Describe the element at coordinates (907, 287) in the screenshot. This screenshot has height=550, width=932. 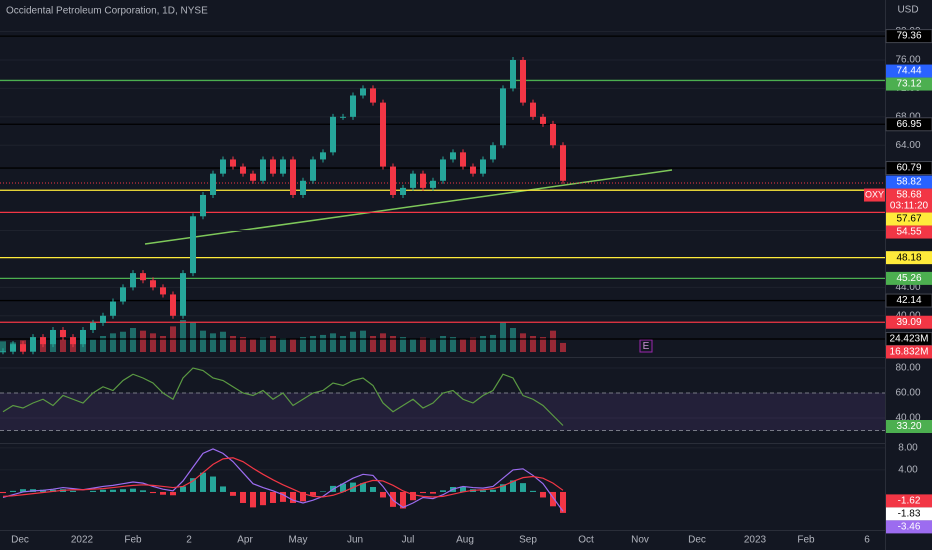
I see `y-tick-label: 44.00` at that location.